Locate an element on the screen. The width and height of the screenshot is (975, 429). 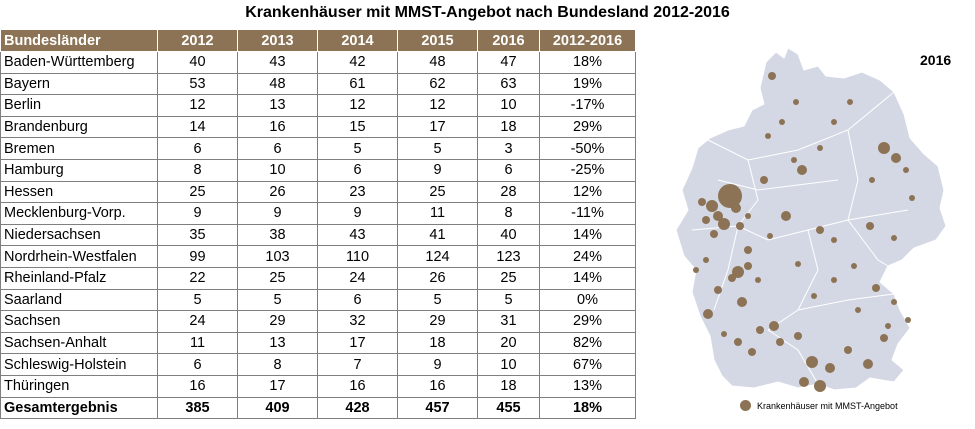
table-row: Nordrhein-Westfalen 99 103 110 124 123 24% is located at coordinates (318, 256).